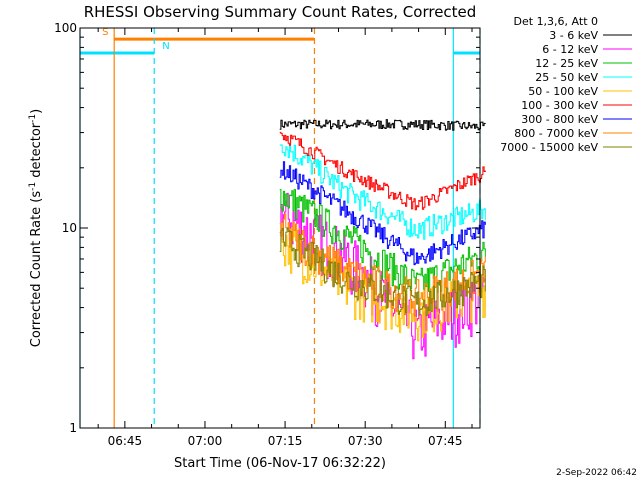  I want to click on x-tick-label-3: 07:30, so click(365, 441).